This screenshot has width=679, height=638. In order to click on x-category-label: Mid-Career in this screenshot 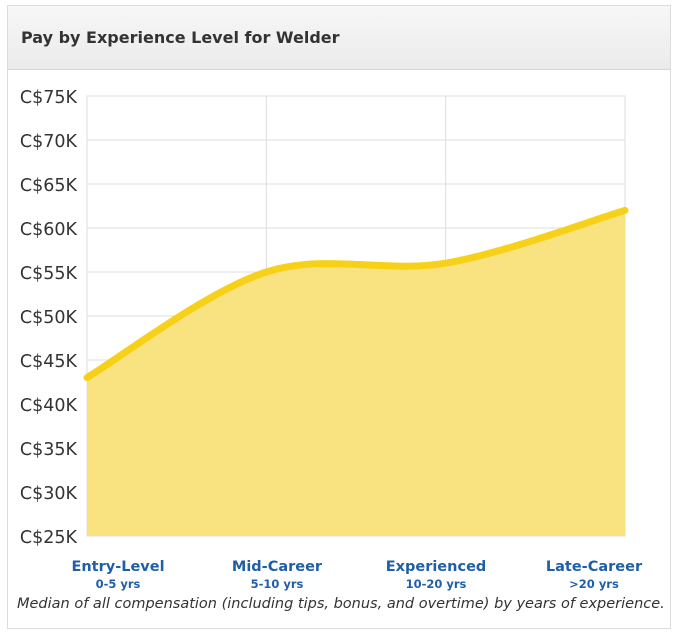, I will do `click(277, 567)`.